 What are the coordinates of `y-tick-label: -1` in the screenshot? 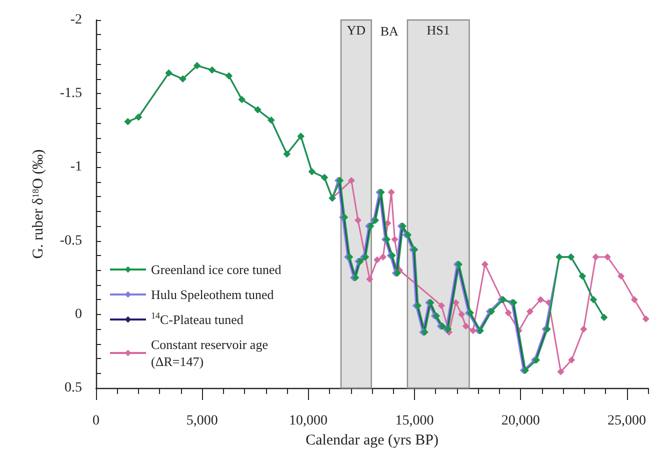 It's located at (76, 167).